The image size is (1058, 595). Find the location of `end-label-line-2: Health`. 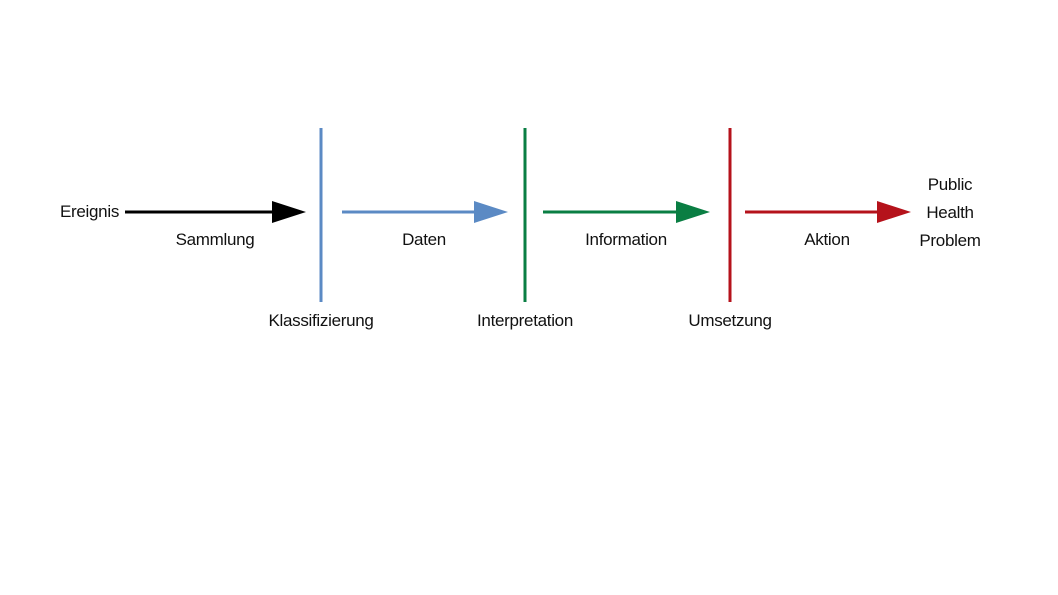

end-label-line-2: Health is located at coordinates (950, 212).